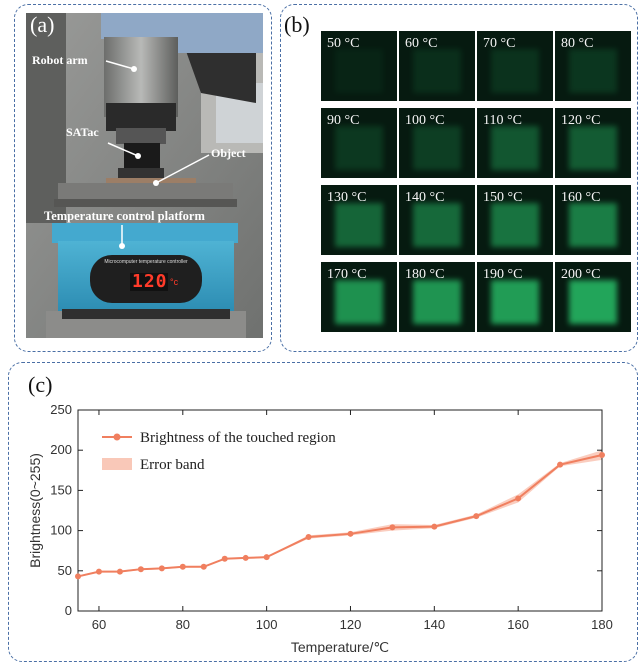 Image resolution: width=644 pixels, height=667 pixels. I want to click on temperature-tile: 130 °C, so click(359, 220).